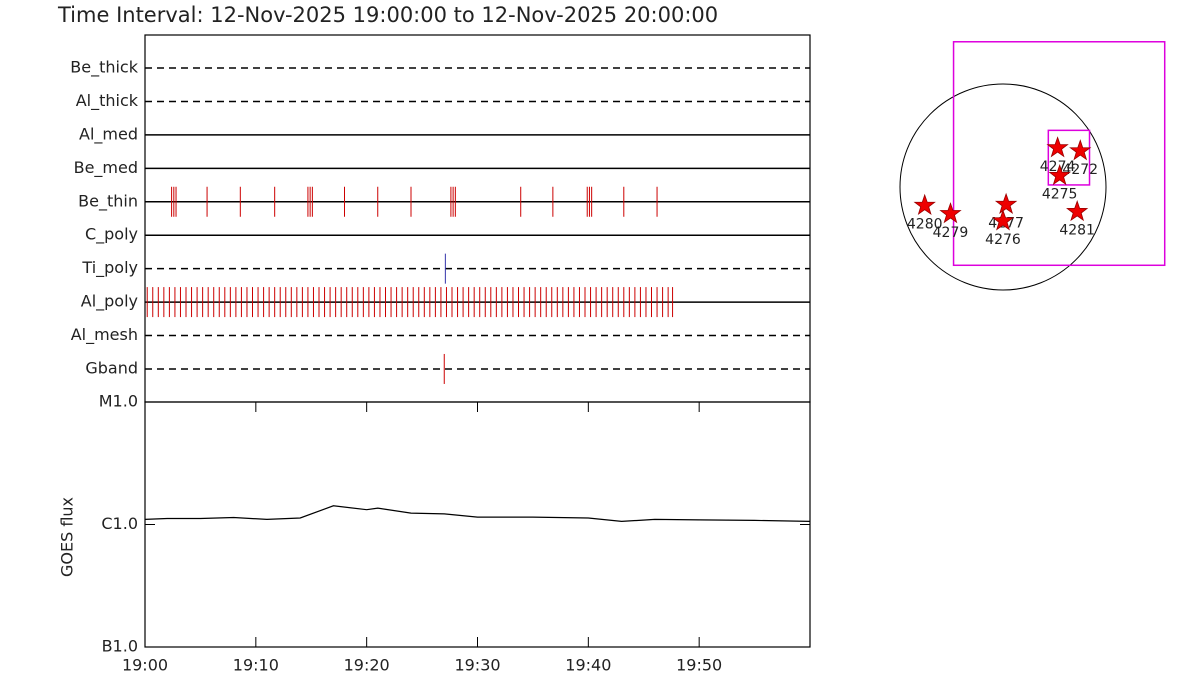  I want to click on filter-label: Gband, so click(111, 367).